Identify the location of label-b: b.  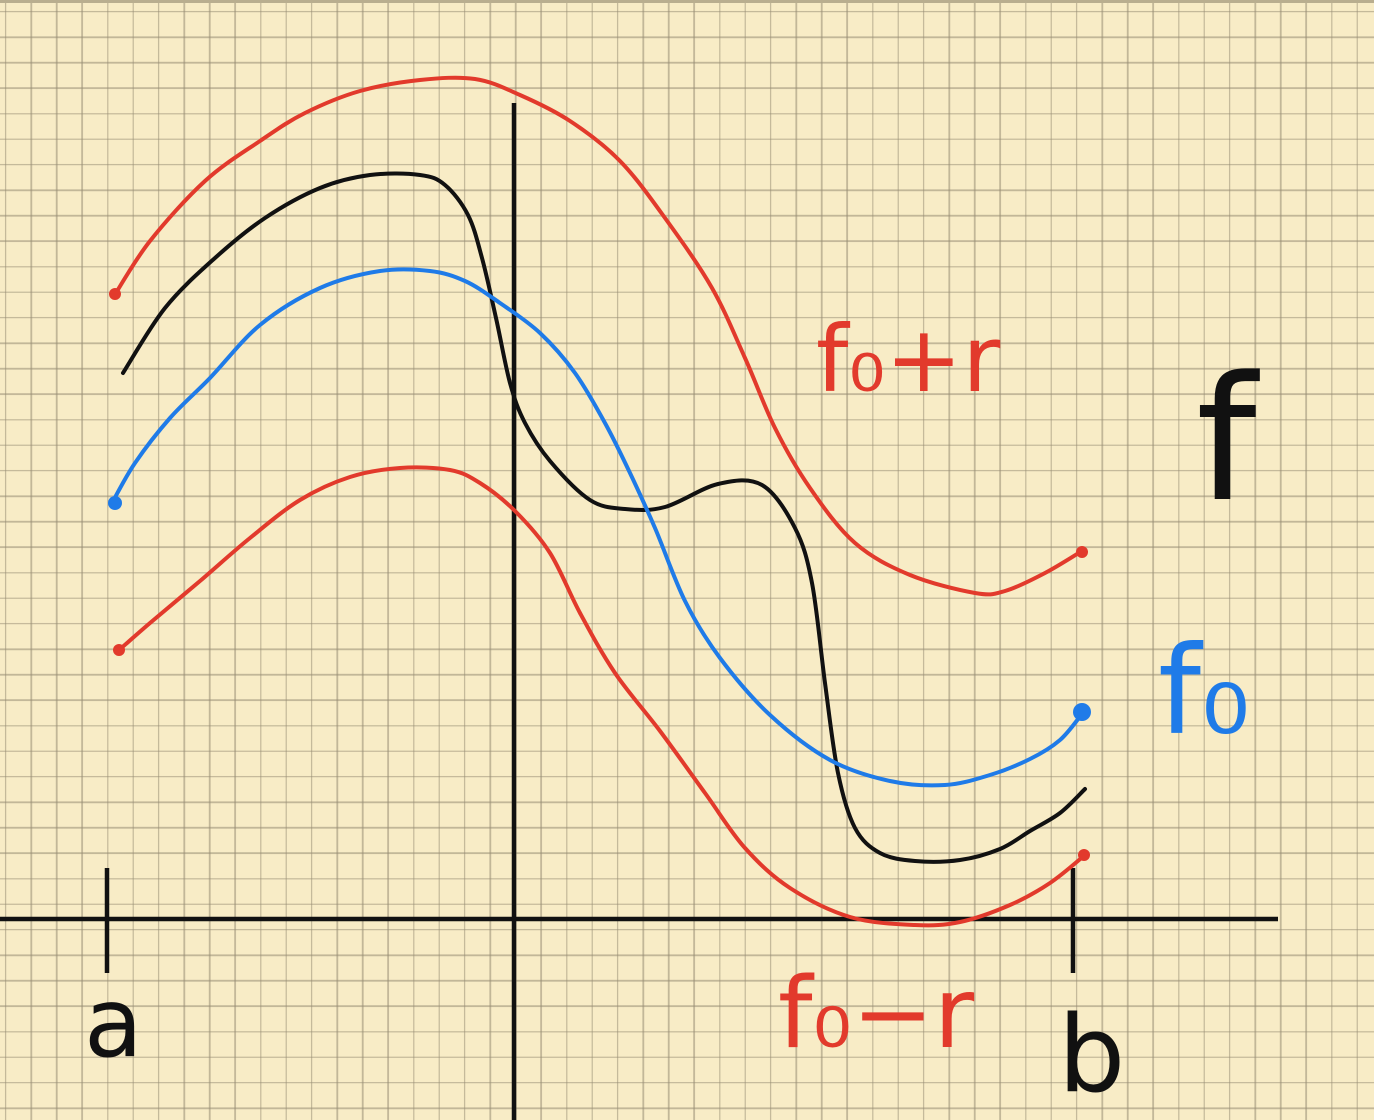
(1091, 1054).